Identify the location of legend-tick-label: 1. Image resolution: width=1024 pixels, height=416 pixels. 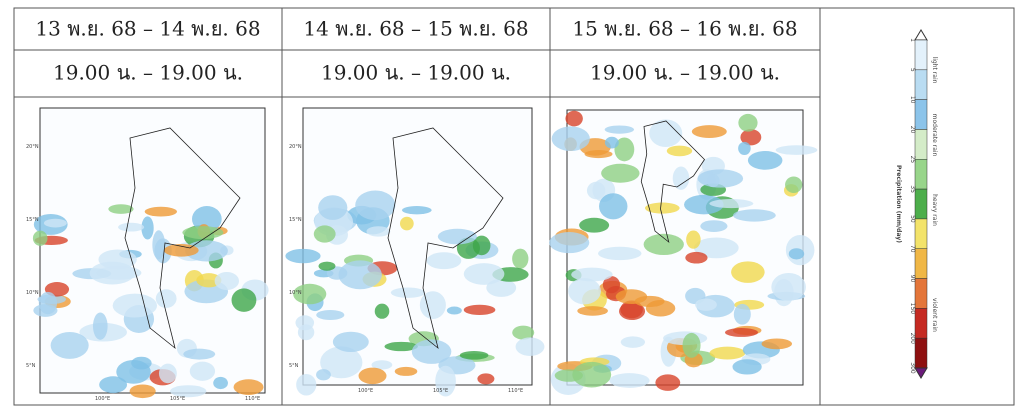
(912, 40).